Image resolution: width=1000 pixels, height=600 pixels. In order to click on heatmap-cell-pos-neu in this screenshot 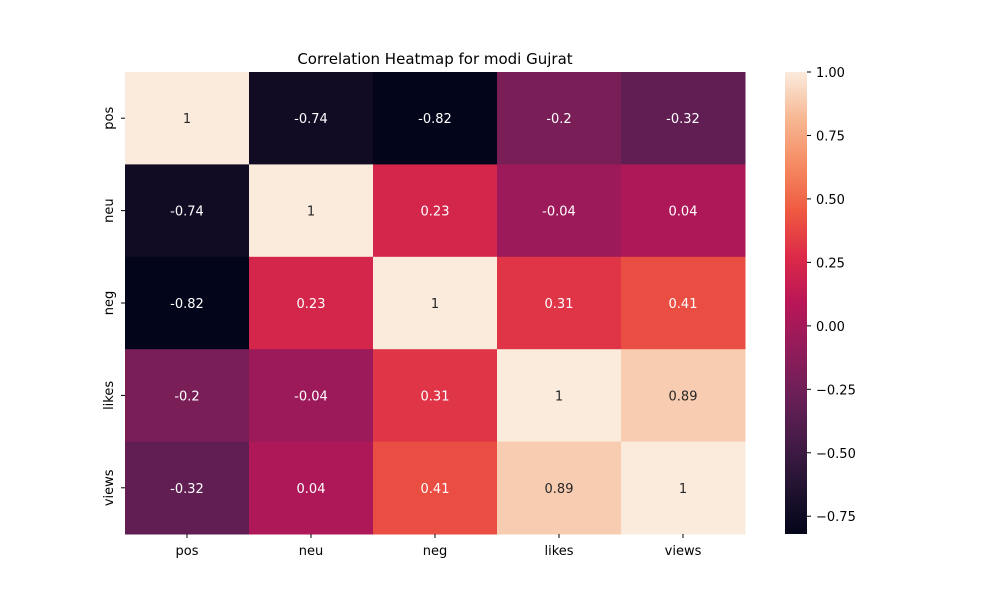, I will do `click(311, 118)`.